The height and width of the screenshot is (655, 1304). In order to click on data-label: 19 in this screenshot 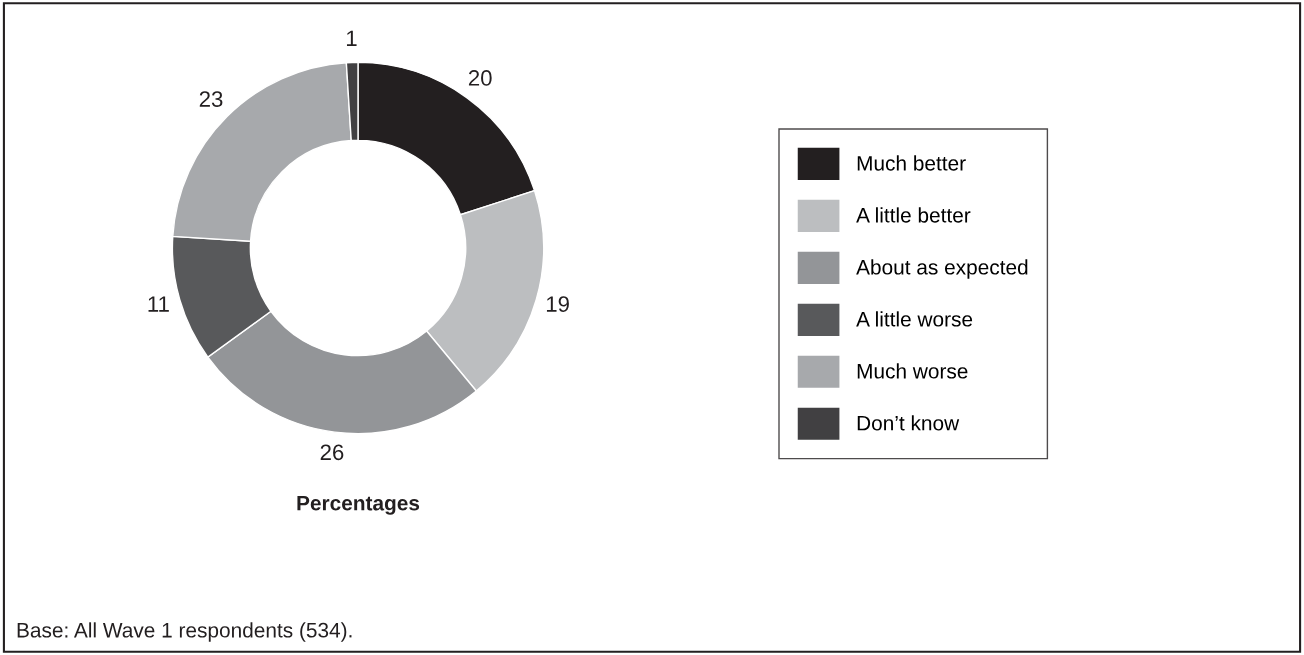, I will do `click(557, 304)`.